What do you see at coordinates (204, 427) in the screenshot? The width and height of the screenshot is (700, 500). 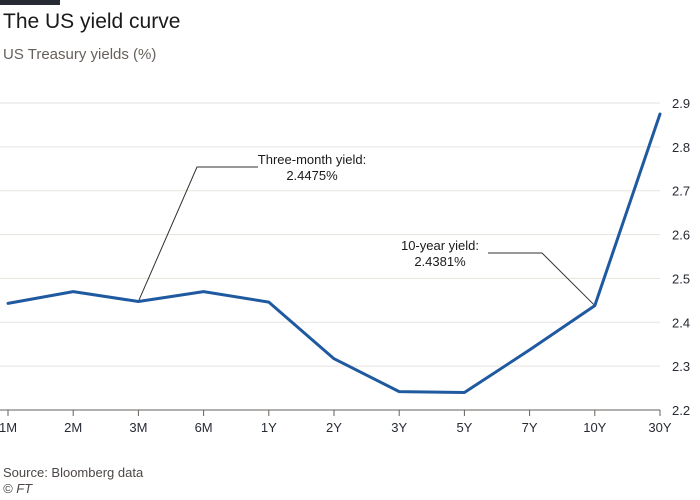 I see `x-tick-label: 6M` at bounding box center [204, 427].